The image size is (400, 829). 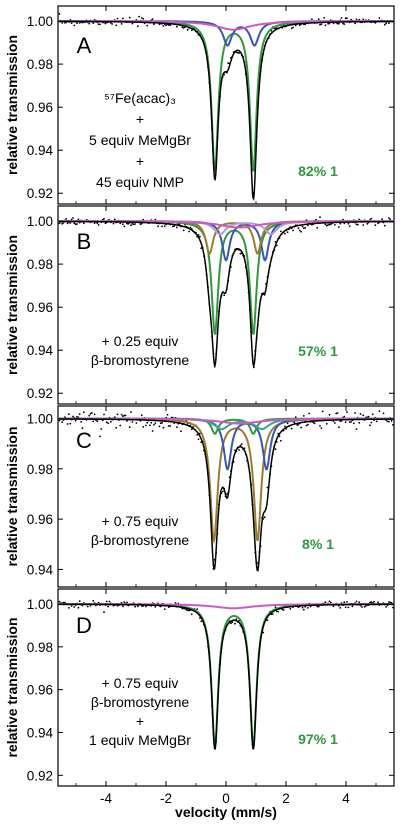 I want to click on percent-label: 57% 1, so click(x=318, y=351).